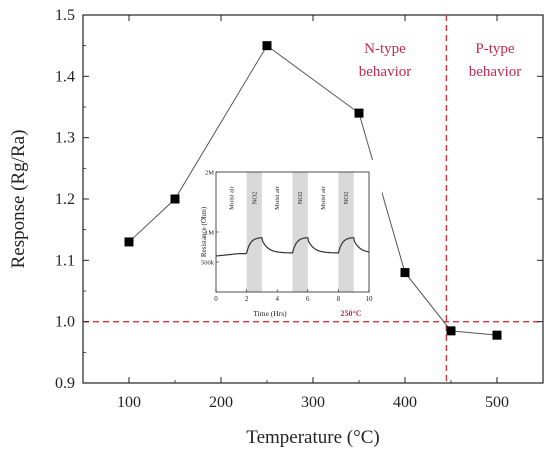  What do you see at coordinates (289, 197) in the screenshot?
I see `inset-region-labels: Moist air NO2 Moist air NO2 Moist air NO2` at bounding box center [289, 197].